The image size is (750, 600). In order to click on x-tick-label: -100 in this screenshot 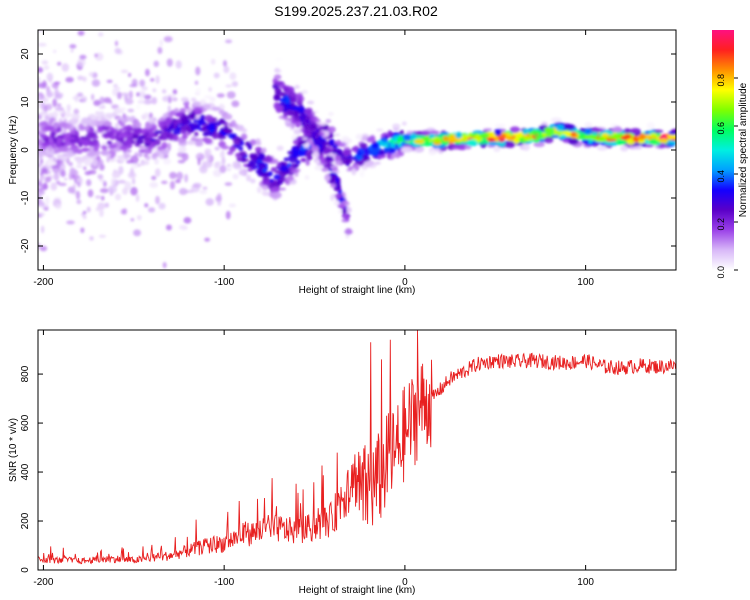, I will do `click(224, 582)`.